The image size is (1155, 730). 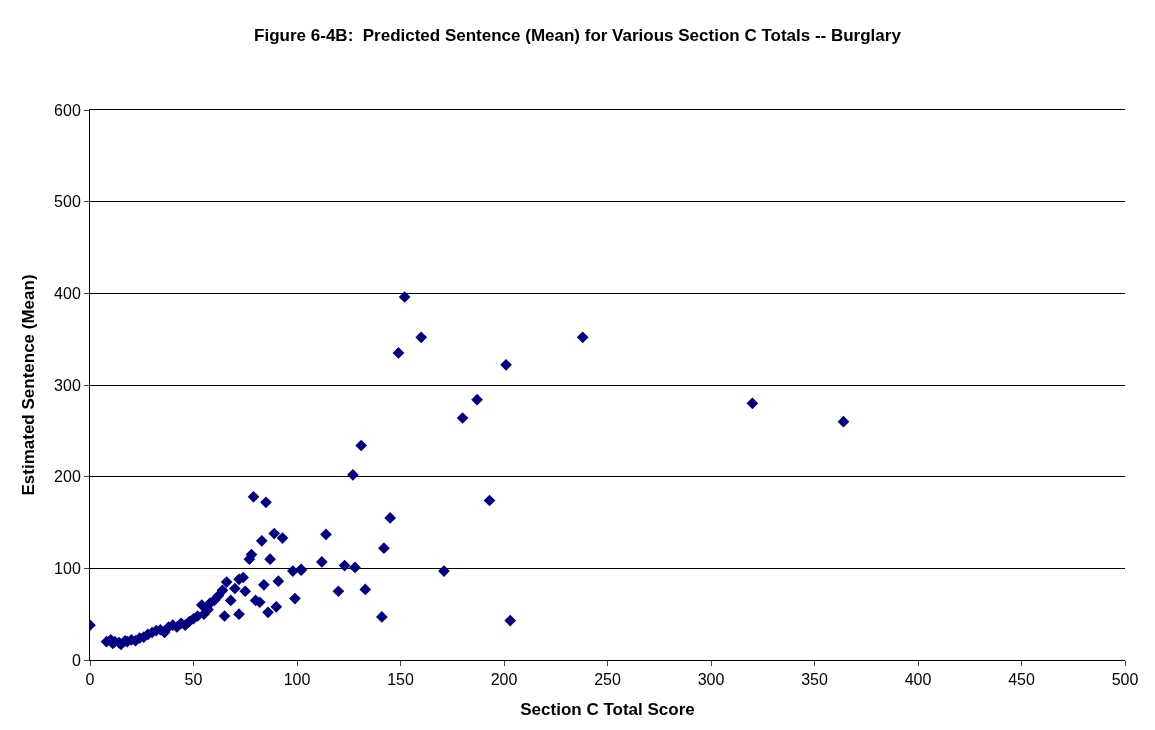 What do you see at coordinates (76, 660) in the screenshot?
I see `y-tick-label: 0` at bounding box center [76, 660].